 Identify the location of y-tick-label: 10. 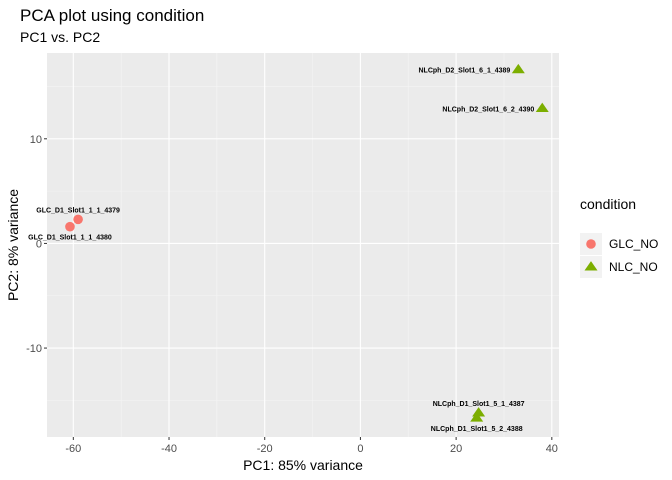
(36, 140).